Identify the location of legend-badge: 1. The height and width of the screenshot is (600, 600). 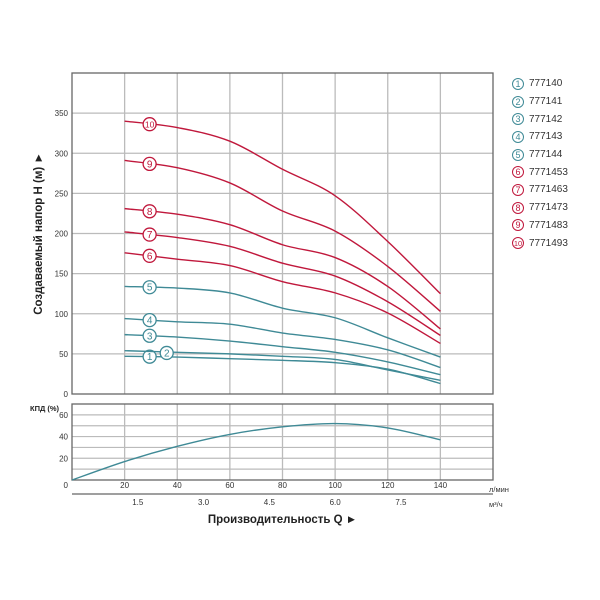
(518, 83).